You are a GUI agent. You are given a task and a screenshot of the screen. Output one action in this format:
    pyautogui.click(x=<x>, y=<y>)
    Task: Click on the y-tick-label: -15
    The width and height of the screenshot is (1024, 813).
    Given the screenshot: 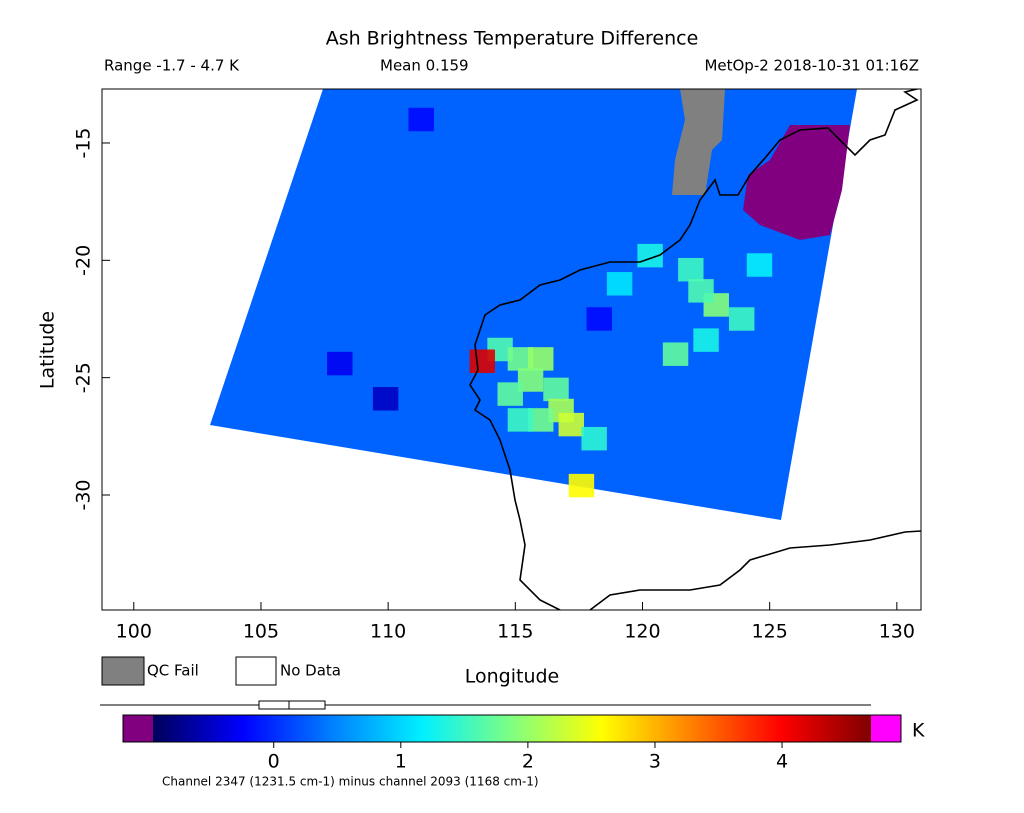 What is the action you would take?
    pyautogui.click(x=84, y=142)
    